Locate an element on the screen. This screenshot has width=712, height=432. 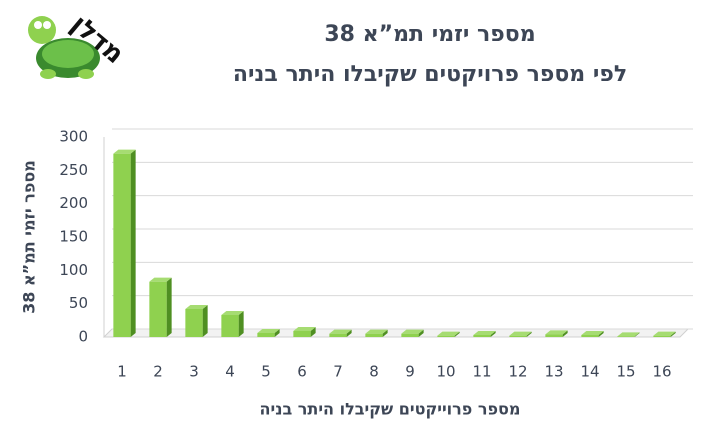
x-tick-label: 7 is located at coordinates (338, 372).